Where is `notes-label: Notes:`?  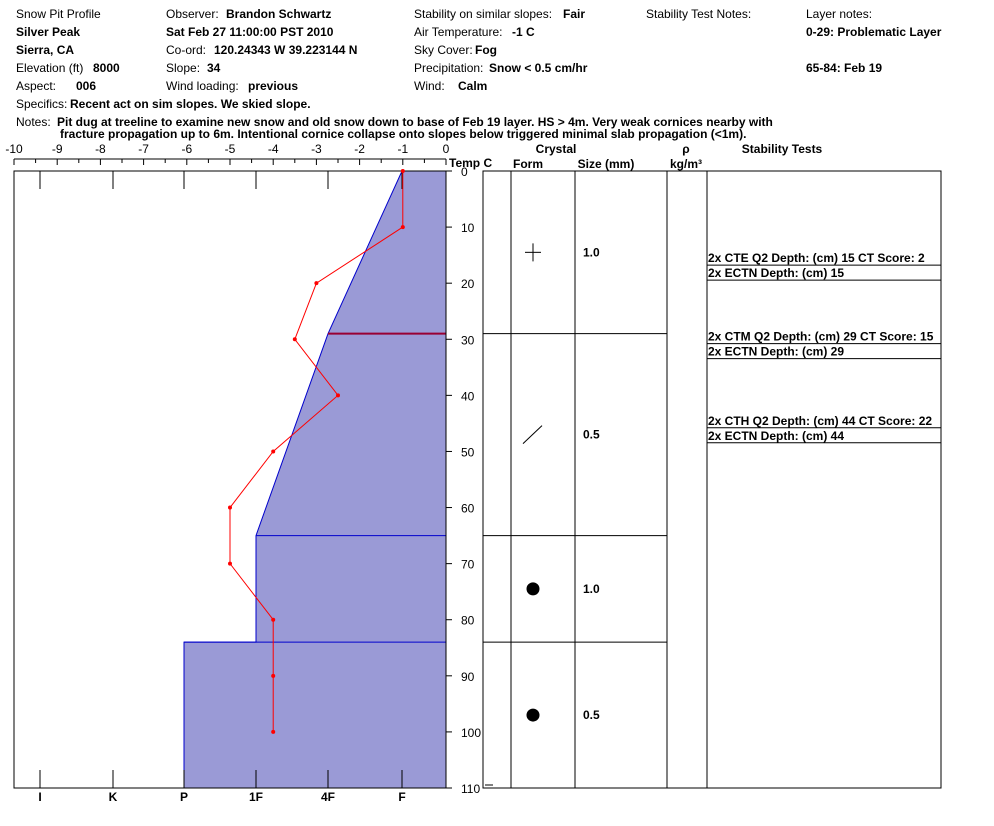 notes-label: Notes: is located at coordinates (33, 122).